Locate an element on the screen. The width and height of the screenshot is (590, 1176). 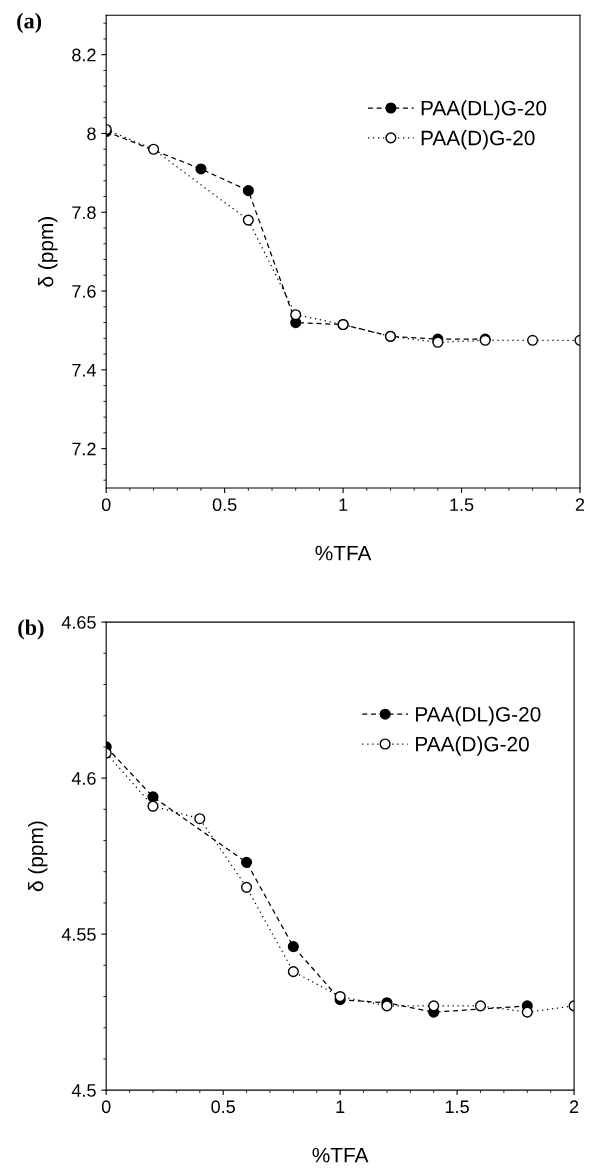
y-tick-label: 4.55 is located at coordinates (78, 934).